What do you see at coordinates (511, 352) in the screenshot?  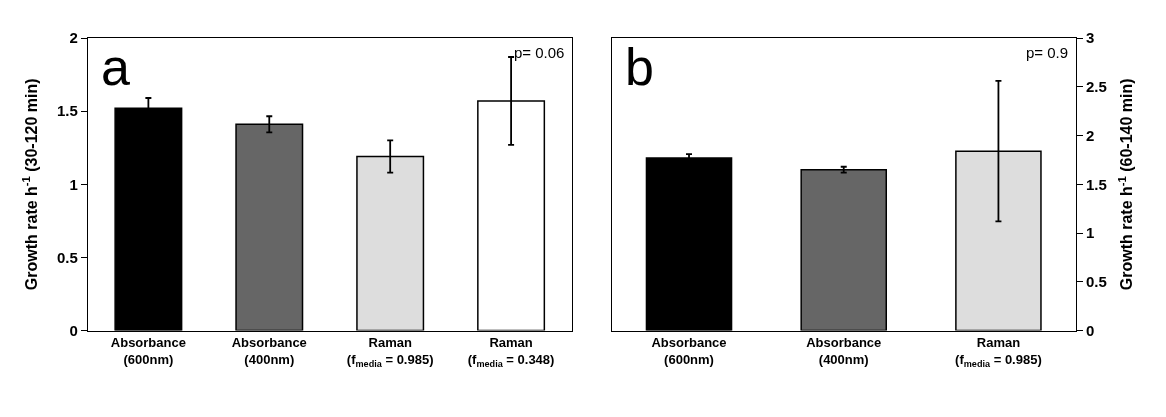 I see `x-tick-label: Raman (f$_{media}$ = 0.348)` at bounding box center [511, 352].